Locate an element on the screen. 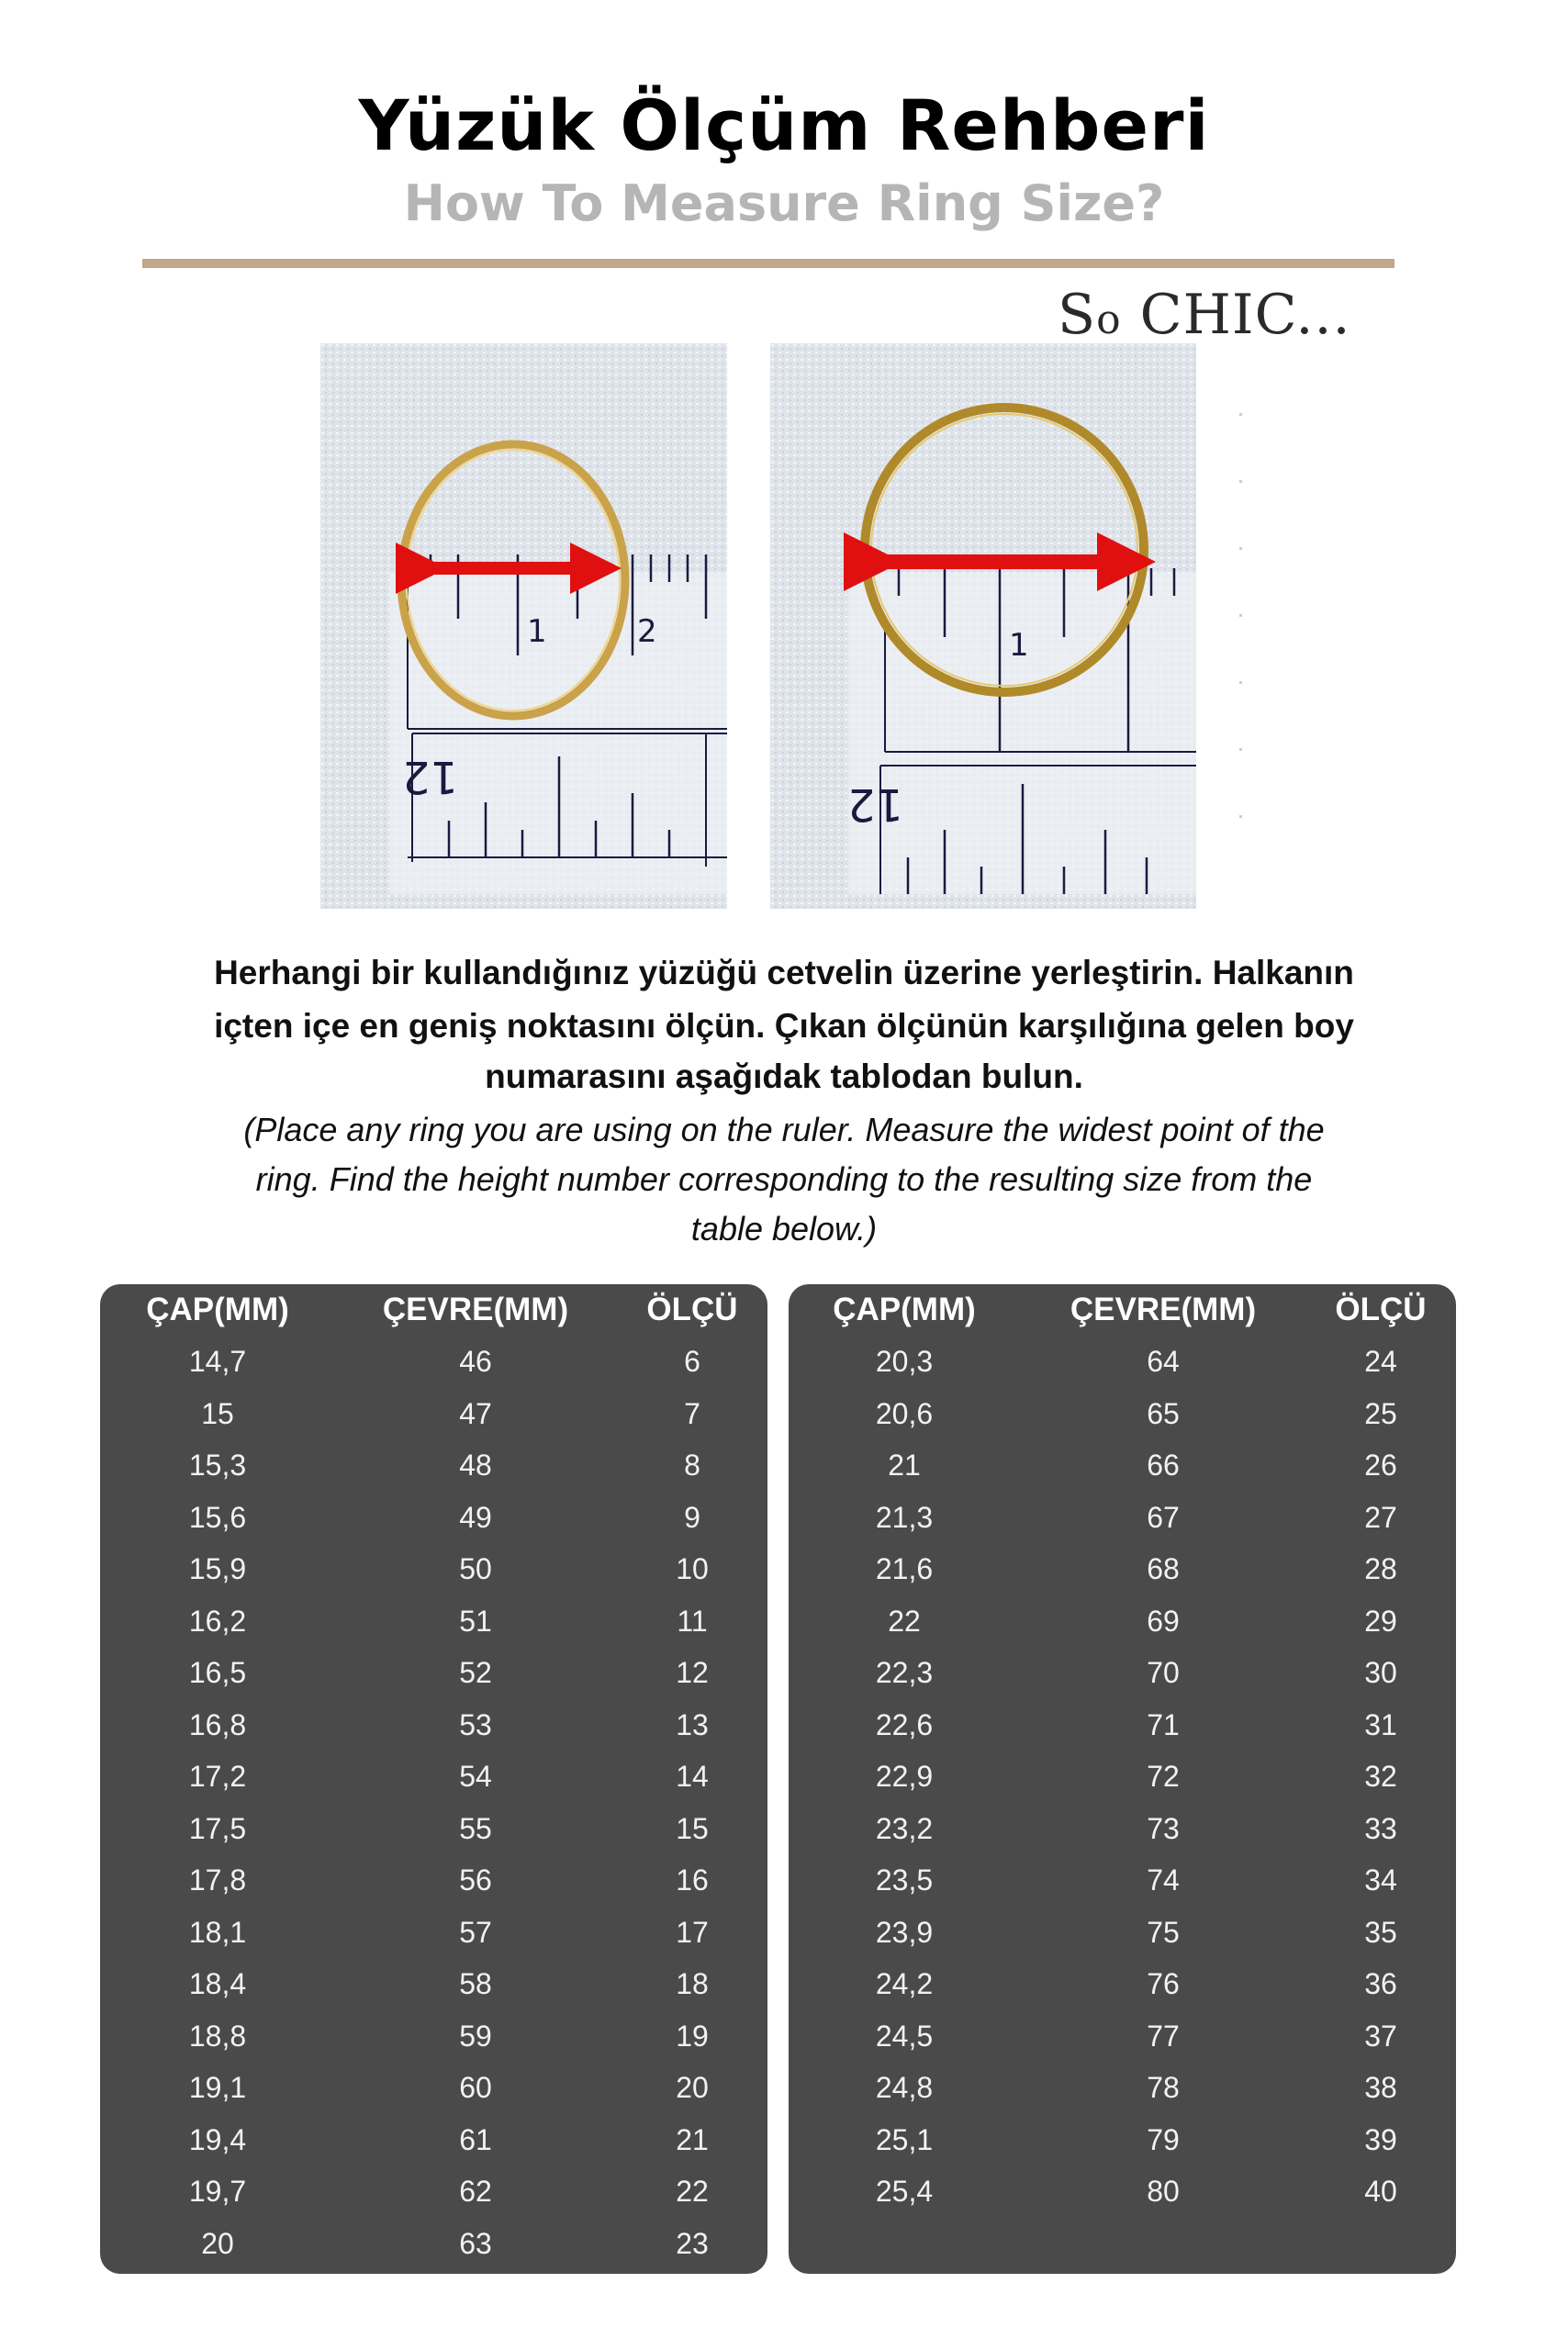 This screenshot has height=2350, width=1568. table-cell: 23 is located at coordinates (692, 2243).